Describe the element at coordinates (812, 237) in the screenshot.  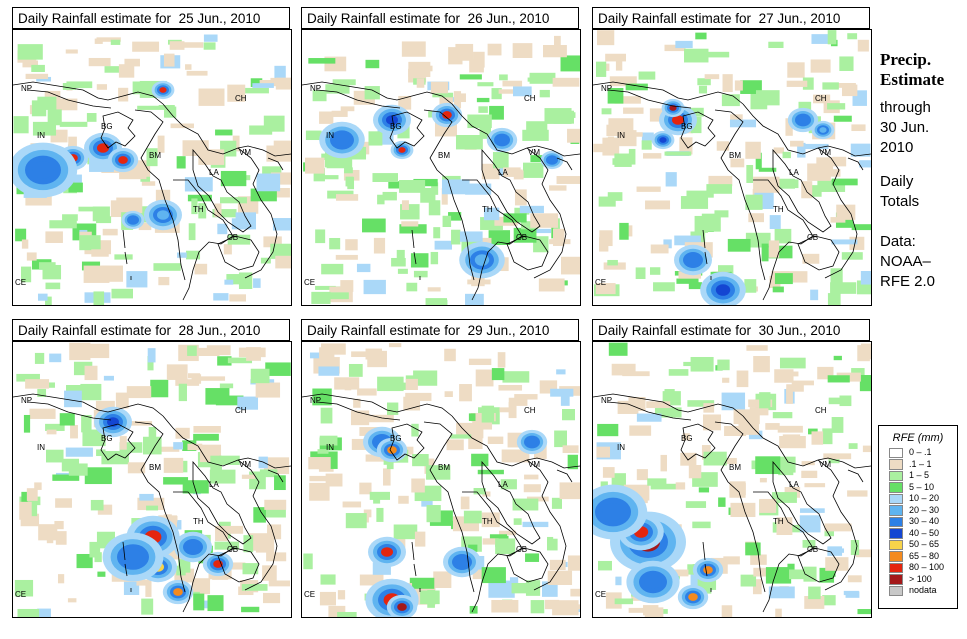
I see `label-cambodia: CB` at that location.